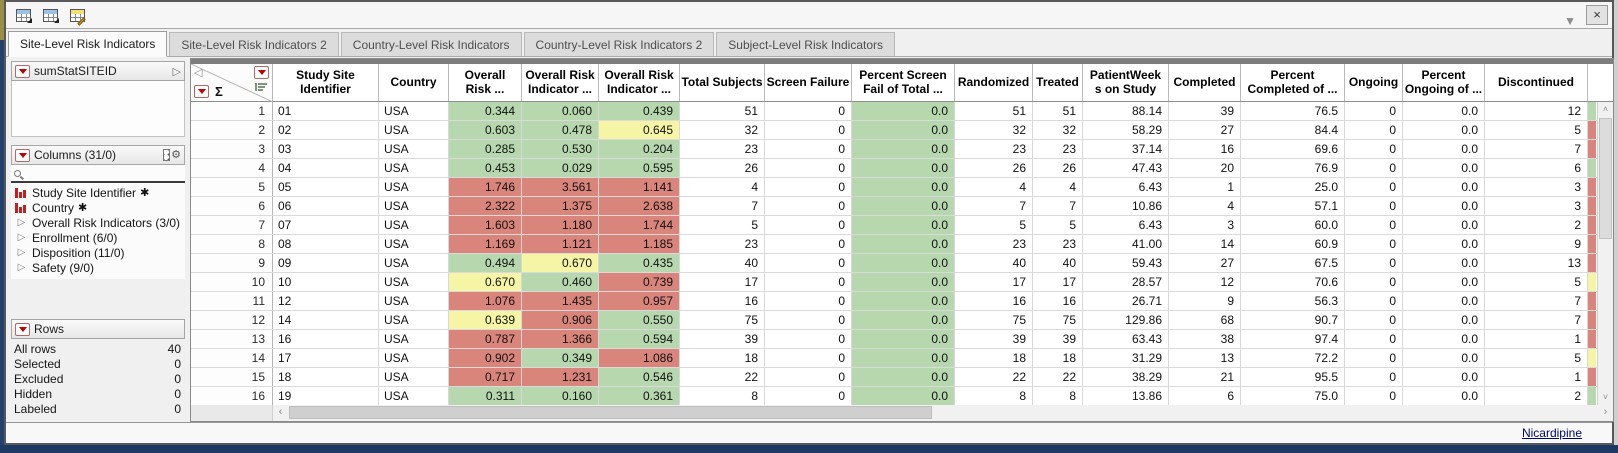 This screenshot has height=453, width=1618. I want to click on cell-randomized: 18, so click(994, 358).